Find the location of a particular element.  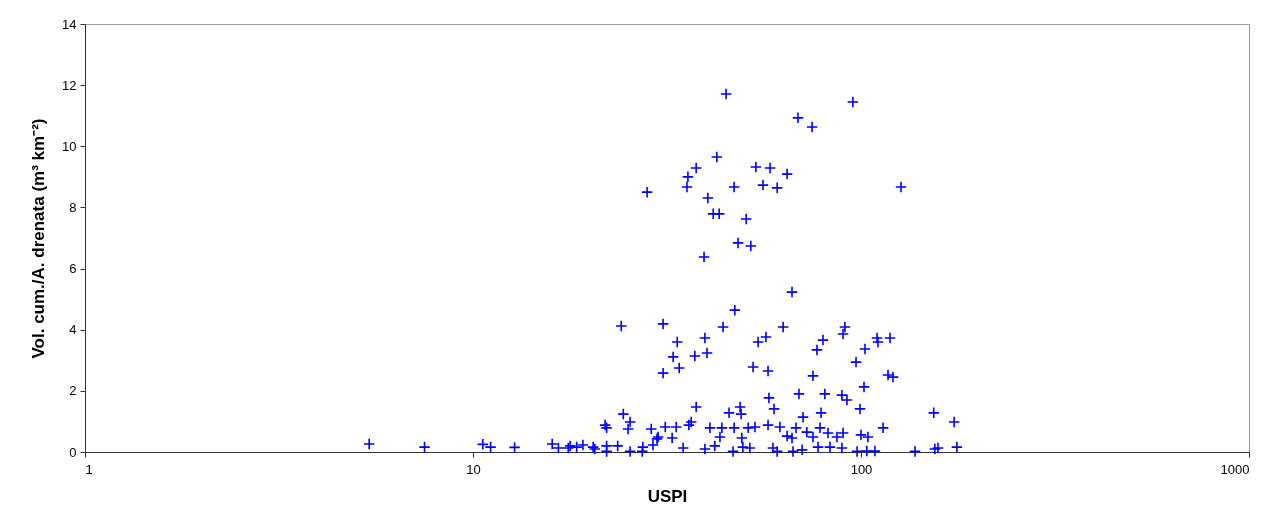

x-axis-title: USPI is located at coordinates (667, 496).